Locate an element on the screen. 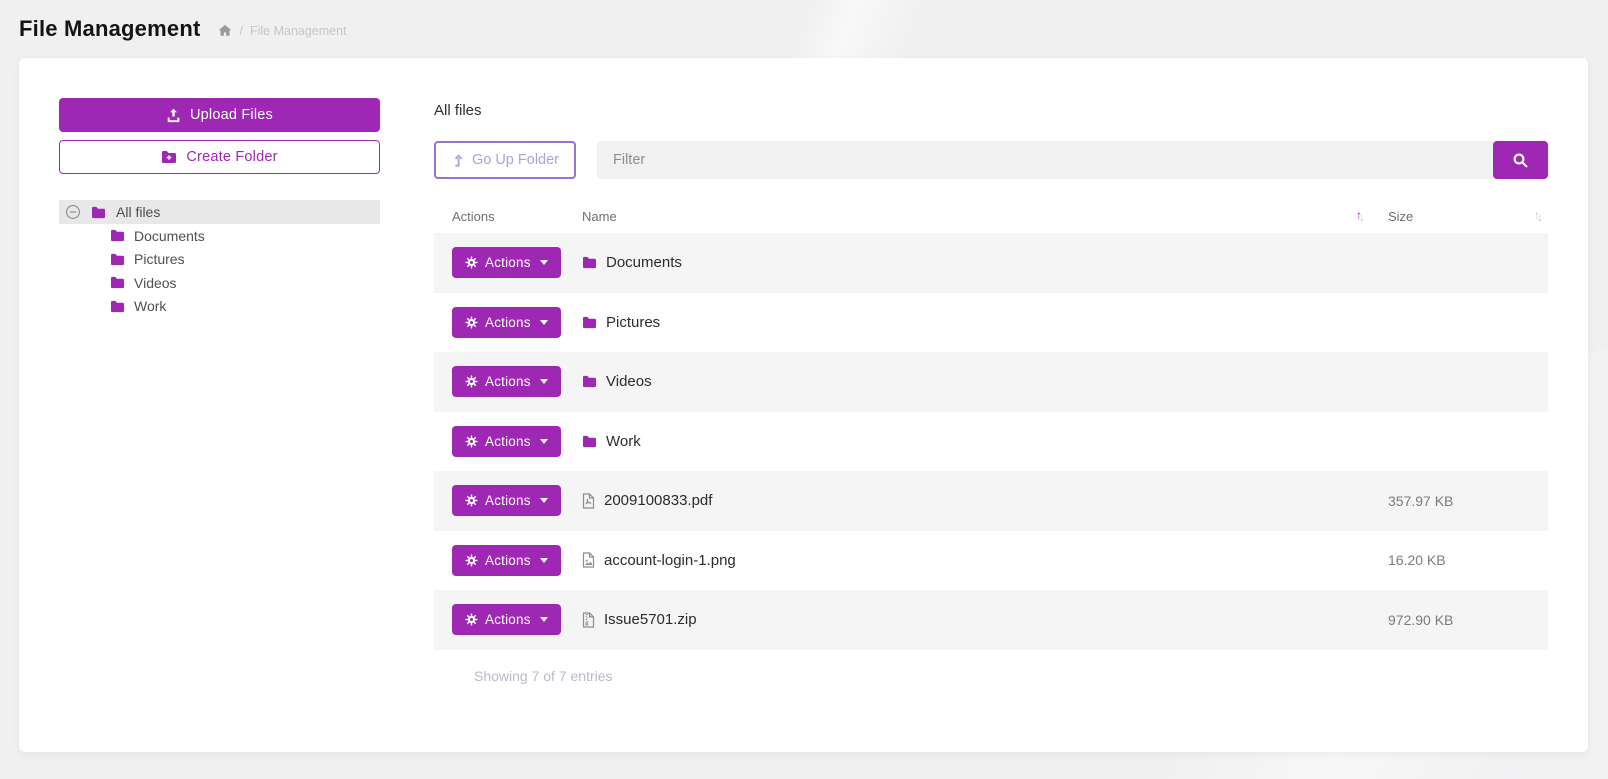 The image size is (1608, 779). filter-group is located at coordinates (1072, 160).